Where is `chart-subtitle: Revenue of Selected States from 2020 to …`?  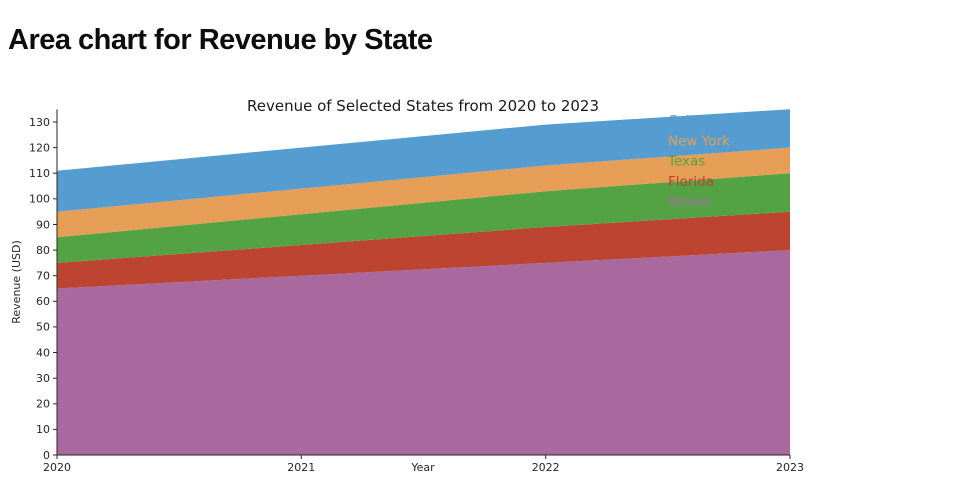 chart-subtitle: Revenue of Selected States from 2020 to … is located at coordinates (423, 106).